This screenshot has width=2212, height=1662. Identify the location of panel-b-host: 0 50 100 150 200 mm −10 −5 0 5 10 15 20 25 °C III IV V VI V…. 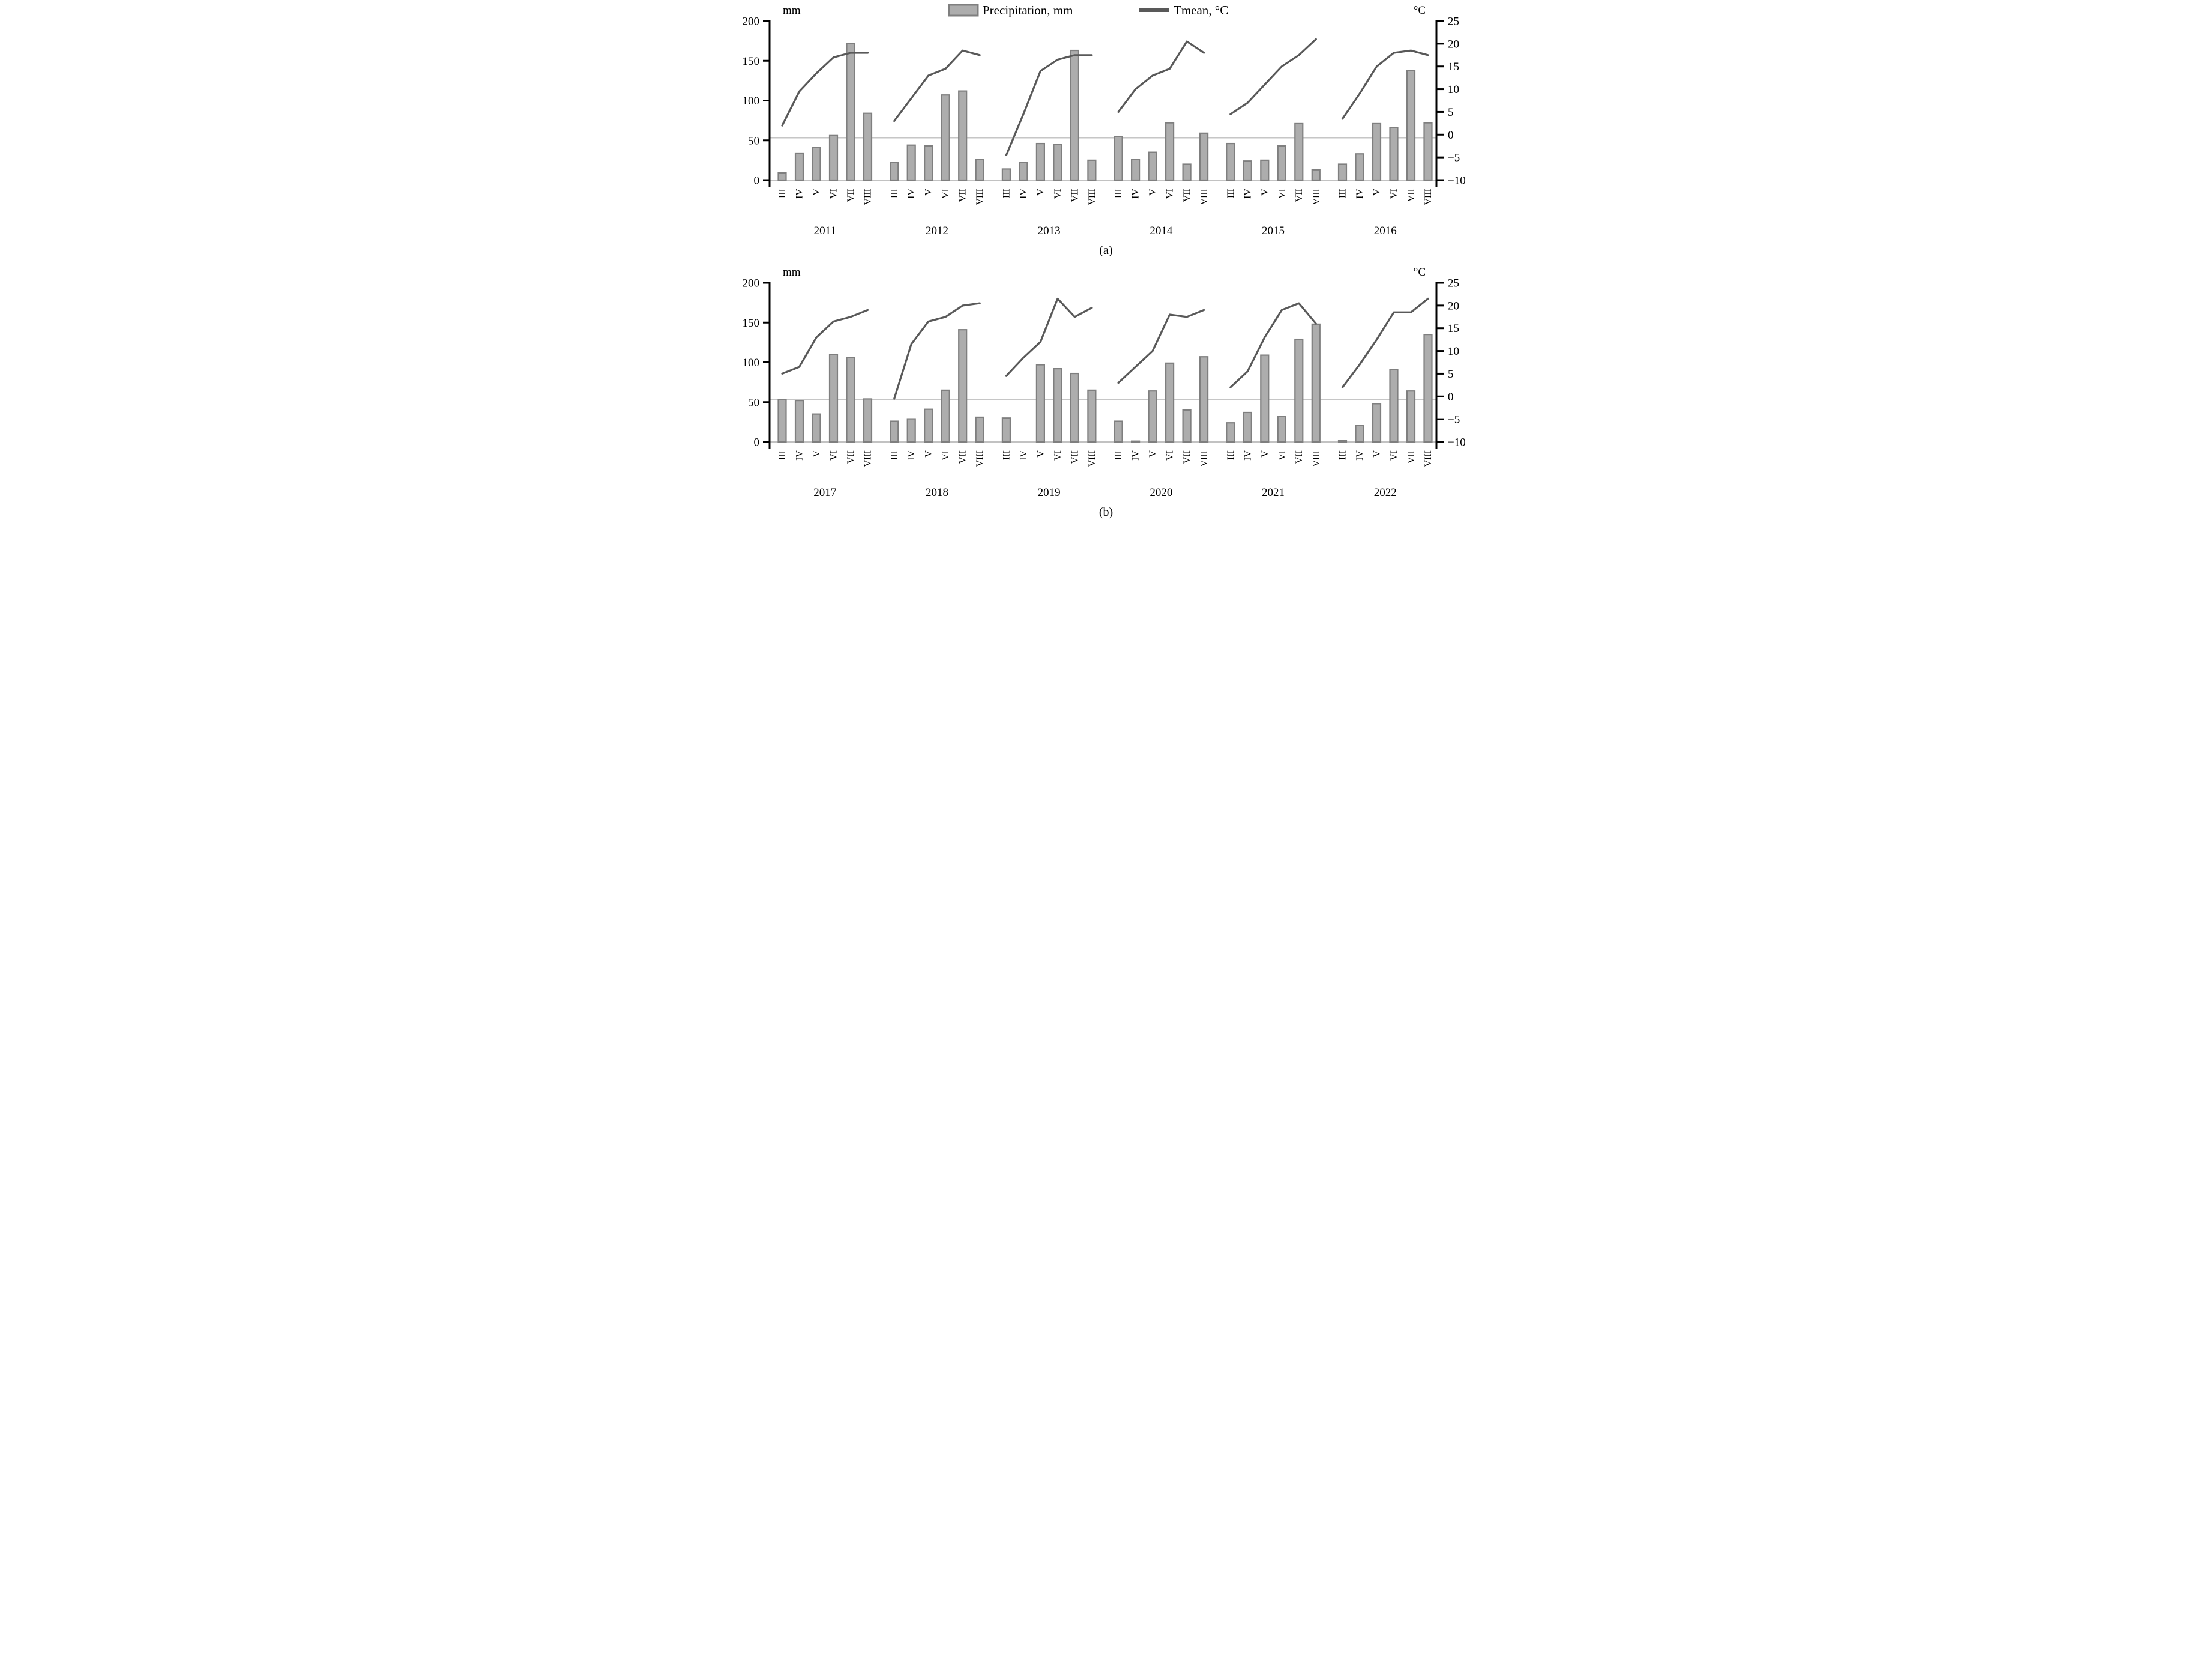
(1106, 383).